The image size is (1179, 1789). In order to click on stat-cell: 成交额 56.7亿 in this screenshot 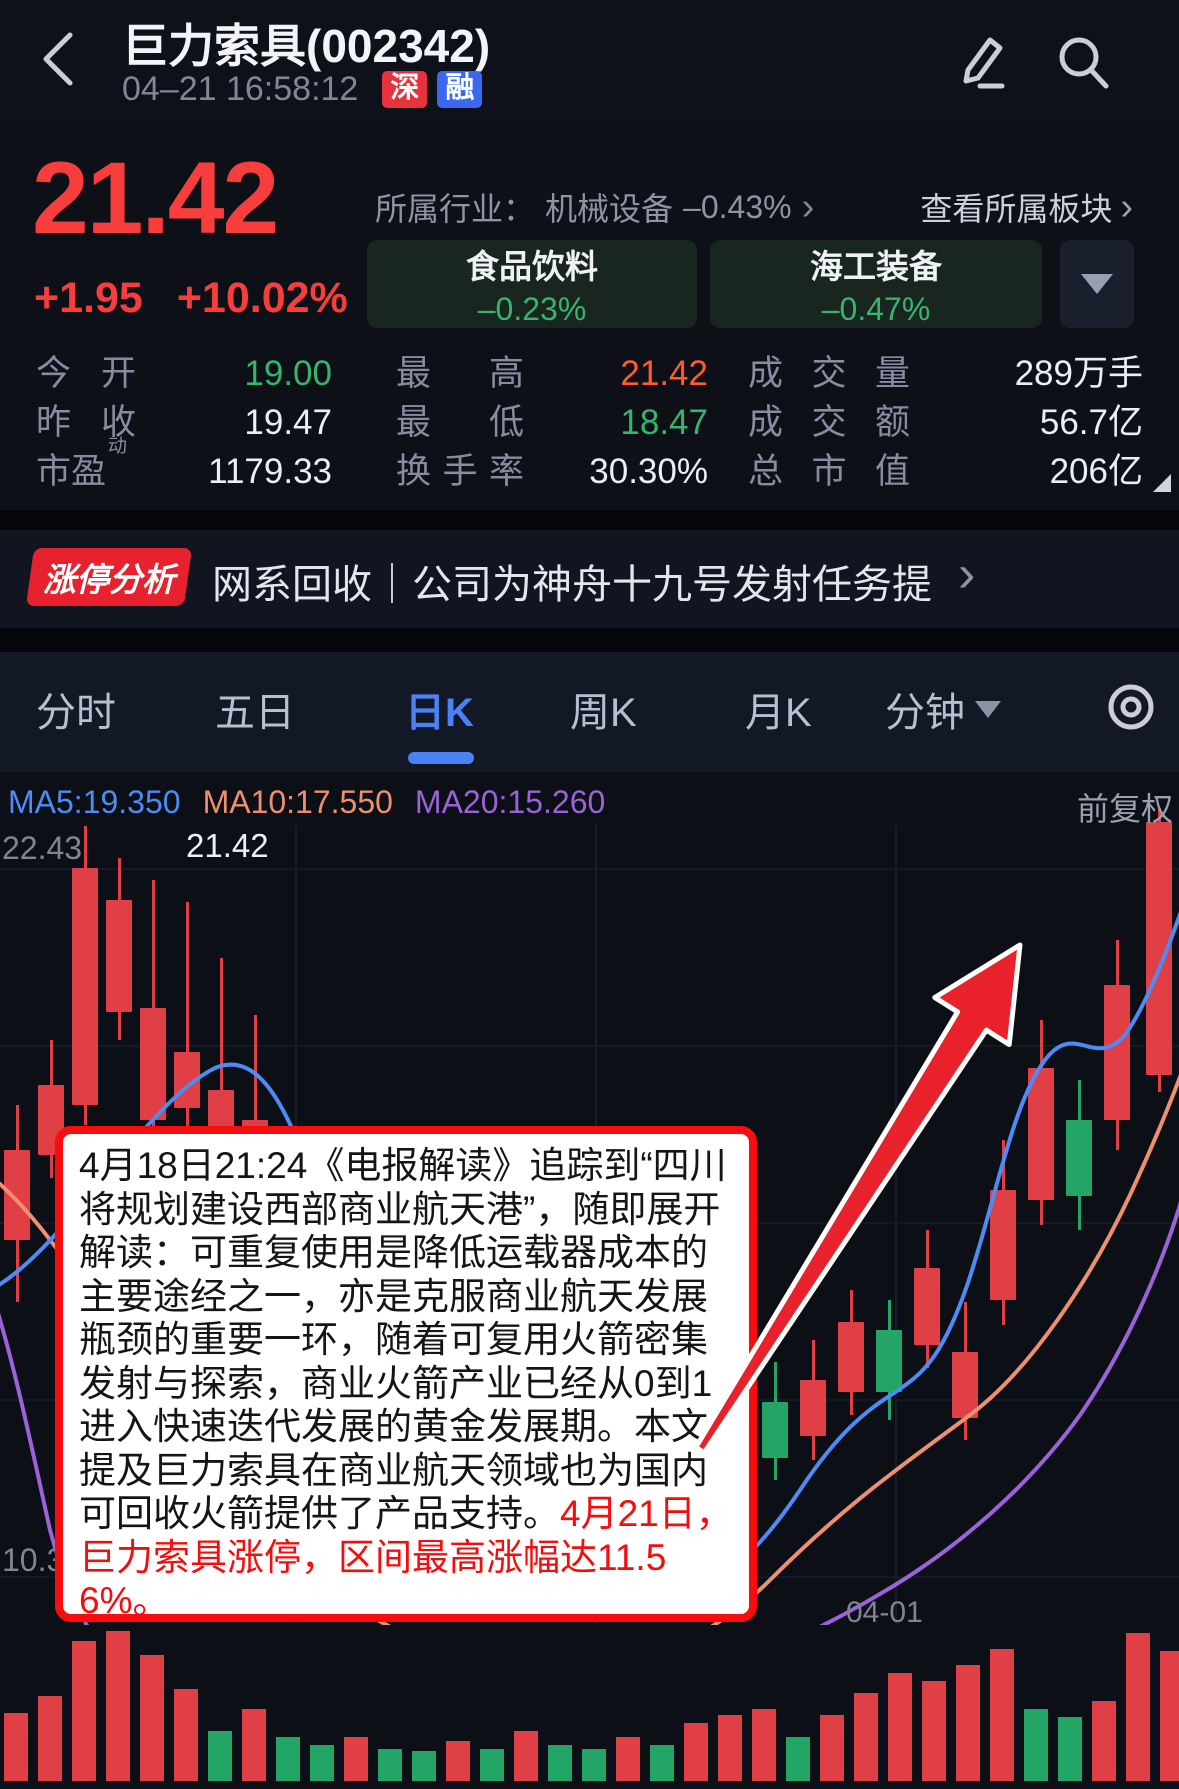, I will do `click(945, 422)`.